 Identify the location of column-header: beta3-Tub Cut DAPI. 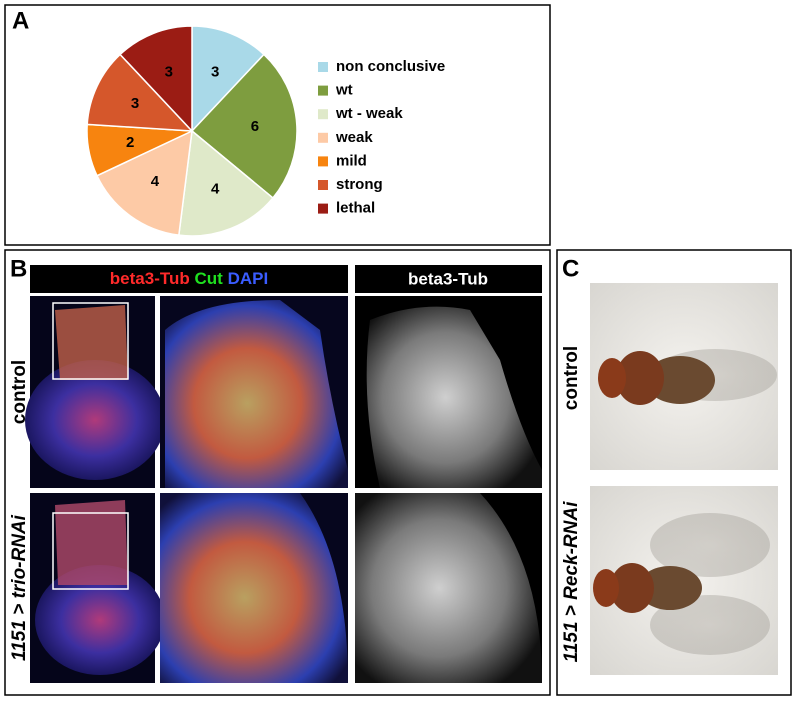
(189, 278).